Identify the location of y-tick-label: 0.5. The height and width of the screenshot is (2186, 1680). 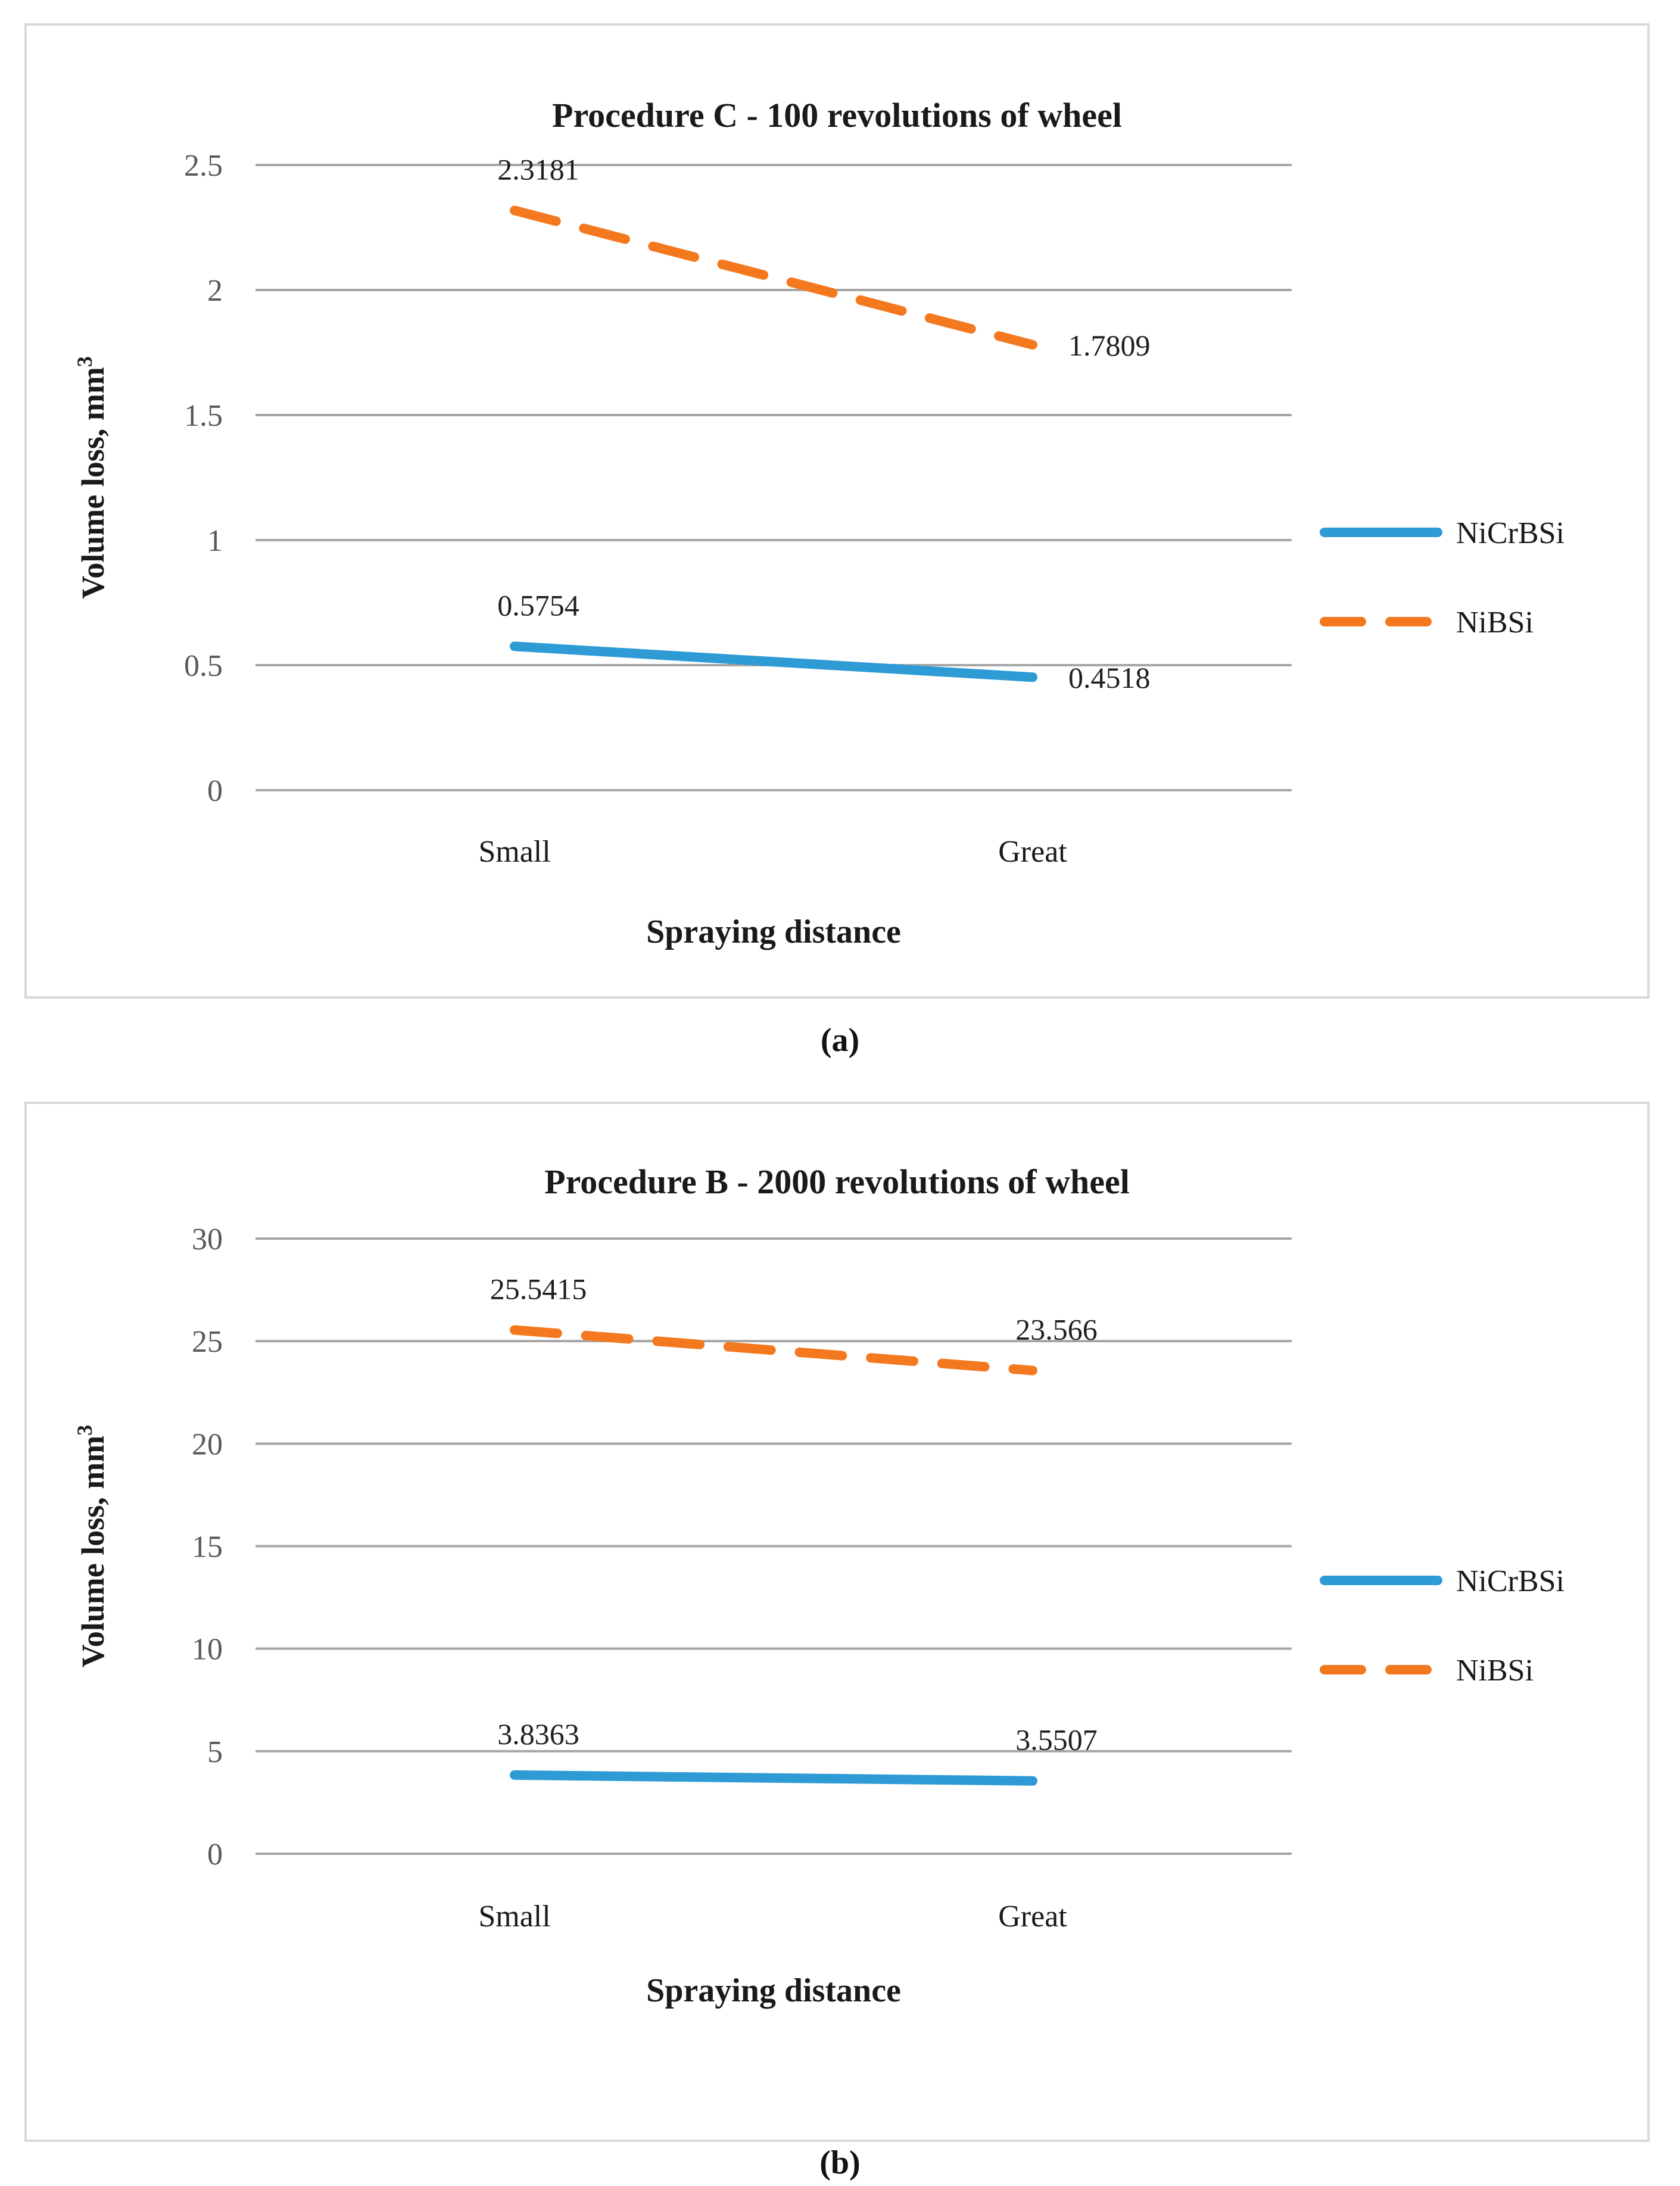
(203, 666).